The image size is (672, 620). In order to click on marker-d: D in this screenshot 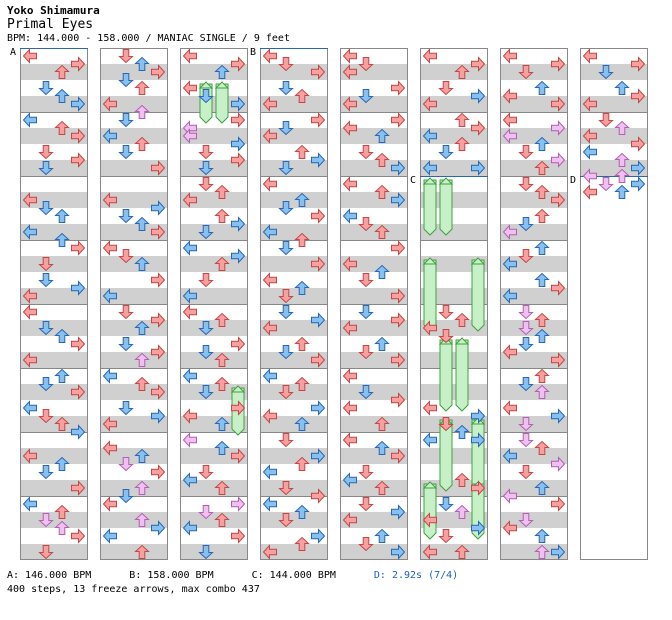, I will do `click(573, 180)`.